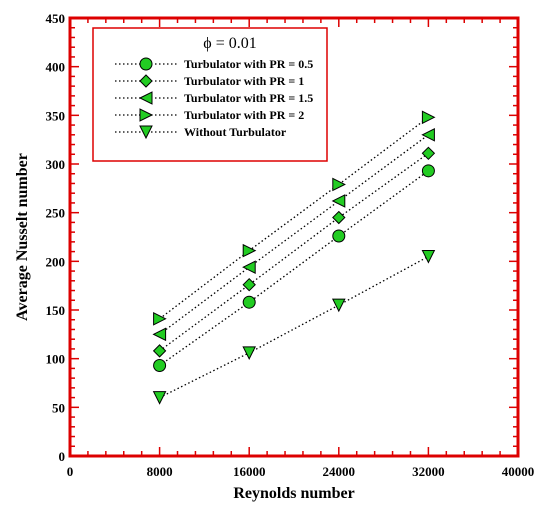  I want to click on series-line, so click(294, 327).